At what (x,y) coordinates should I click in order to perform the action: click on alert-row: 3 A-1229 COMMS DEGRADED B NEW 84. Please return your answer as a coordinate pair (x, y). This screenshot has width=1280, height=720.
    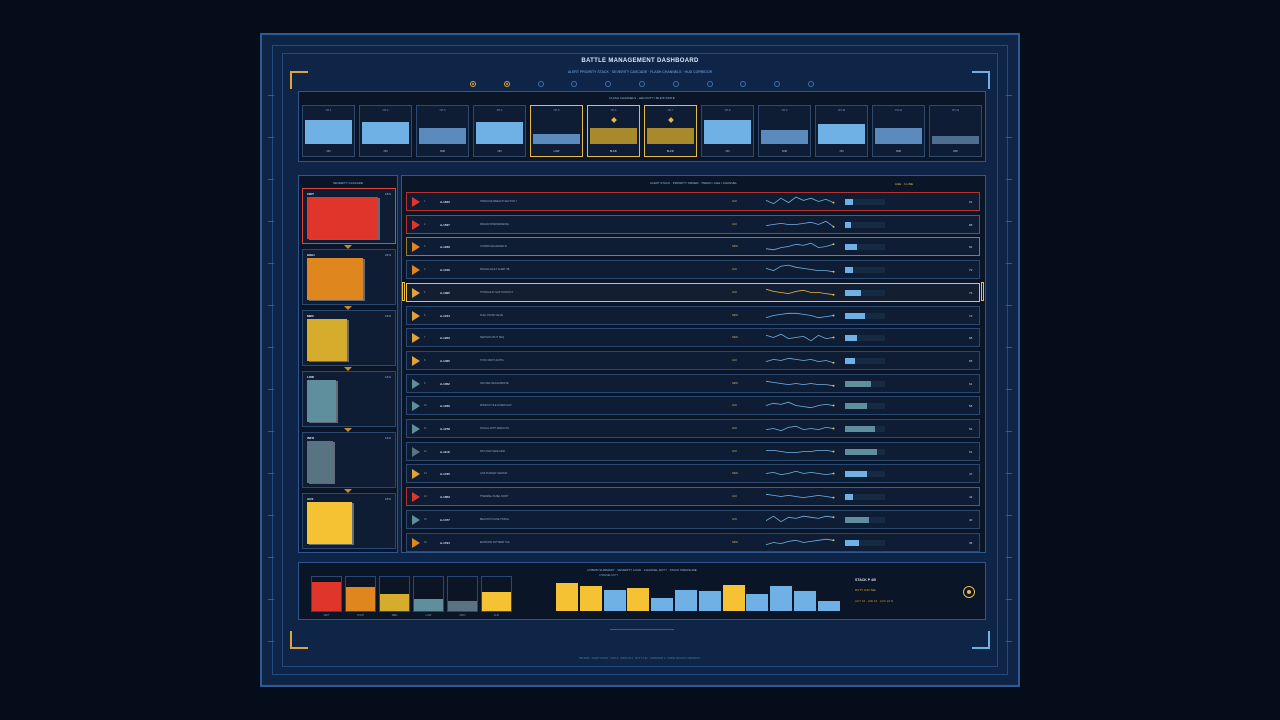
    Looking at the image, I should click on (693, 247).